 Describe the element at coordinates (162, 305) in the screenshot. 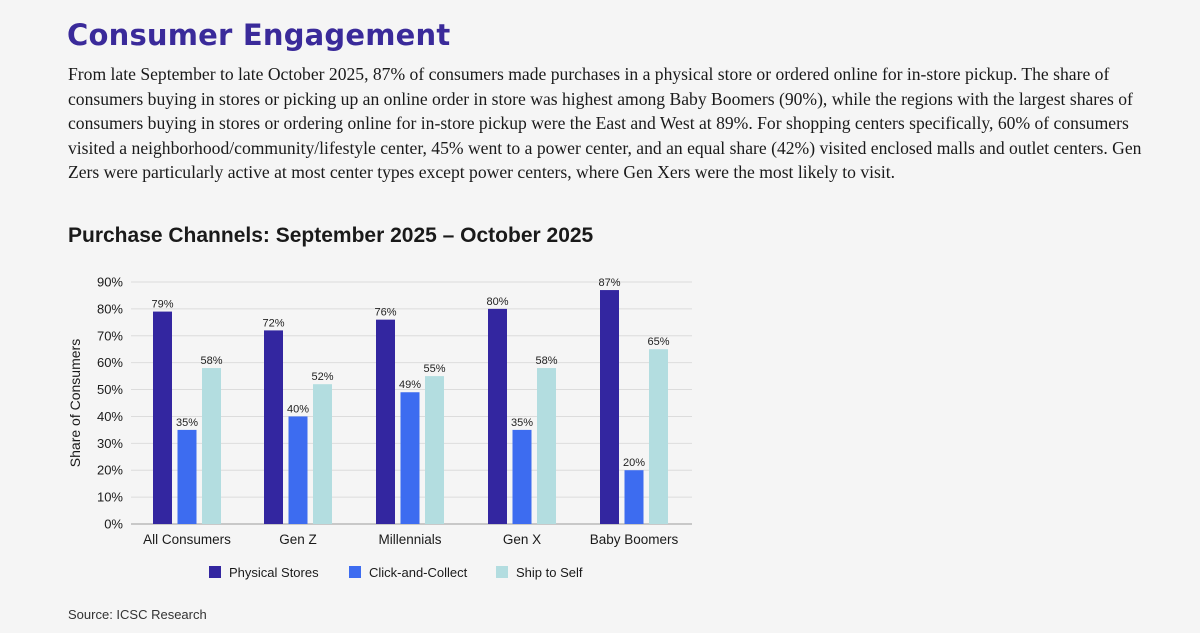

I see `data-label: 79%` at that location.